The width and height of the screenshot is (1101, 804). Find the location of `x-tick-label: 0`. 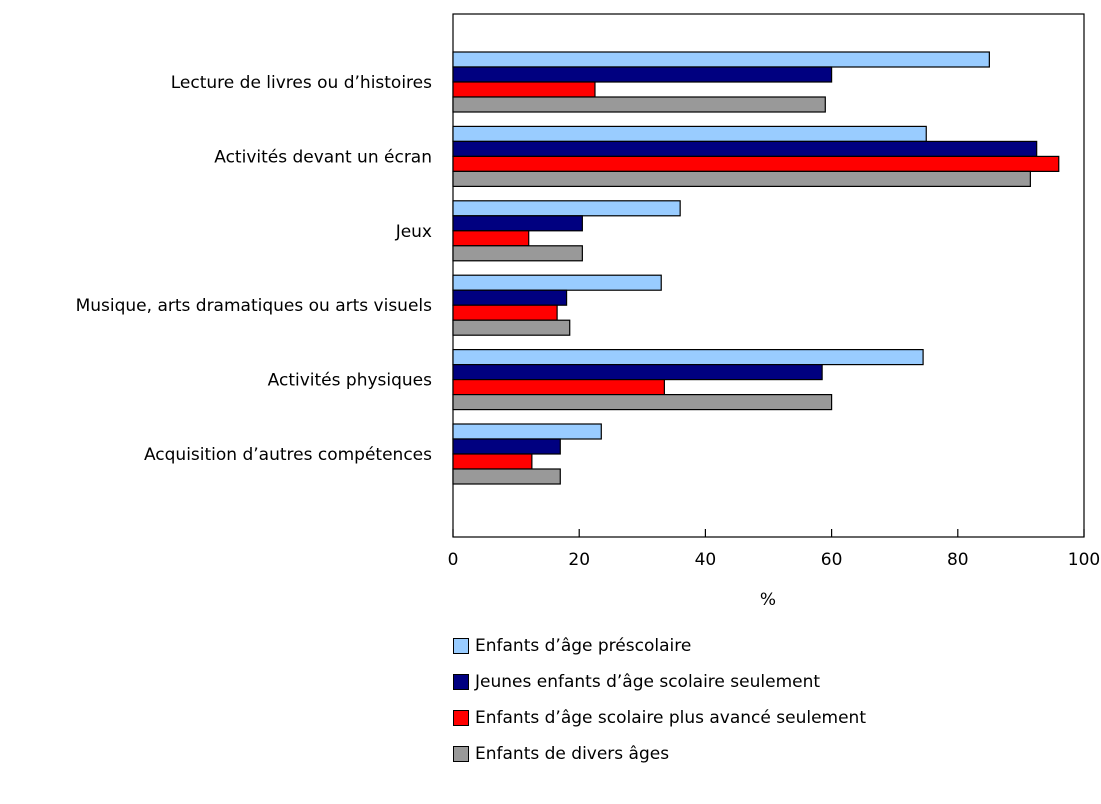

x-tick-label: 0 is located at coordinates (453, 560).